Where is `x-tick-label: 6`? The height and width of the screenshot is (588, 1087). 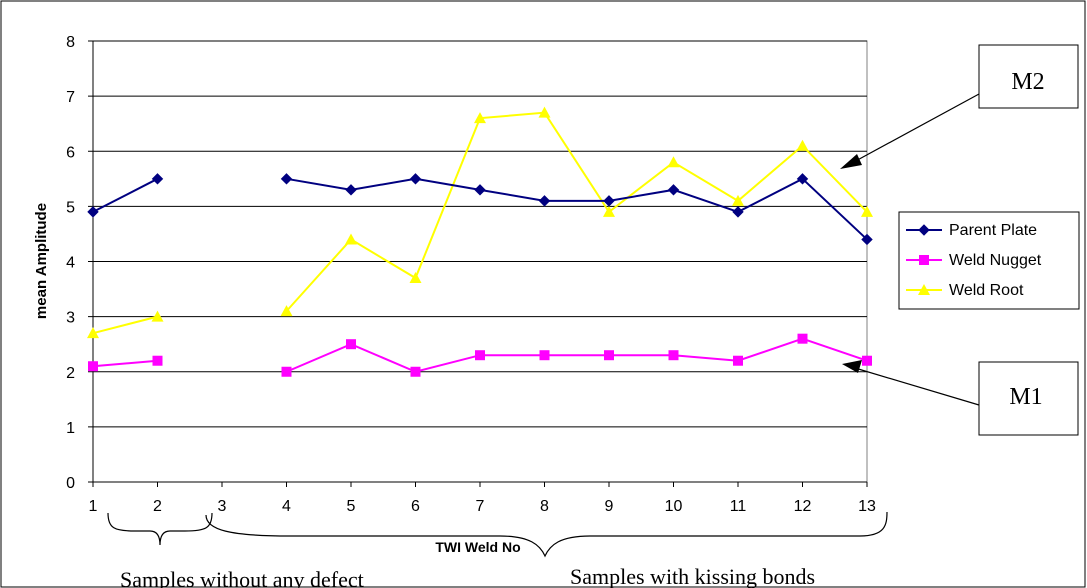 x-tick-label: 6 is located at coordinates (415, 506).